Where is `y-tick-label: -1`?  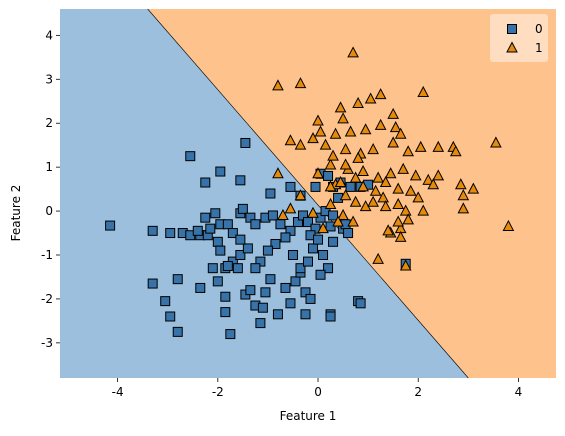 y-tick-label: -1 is located at coordinates (47, 255).